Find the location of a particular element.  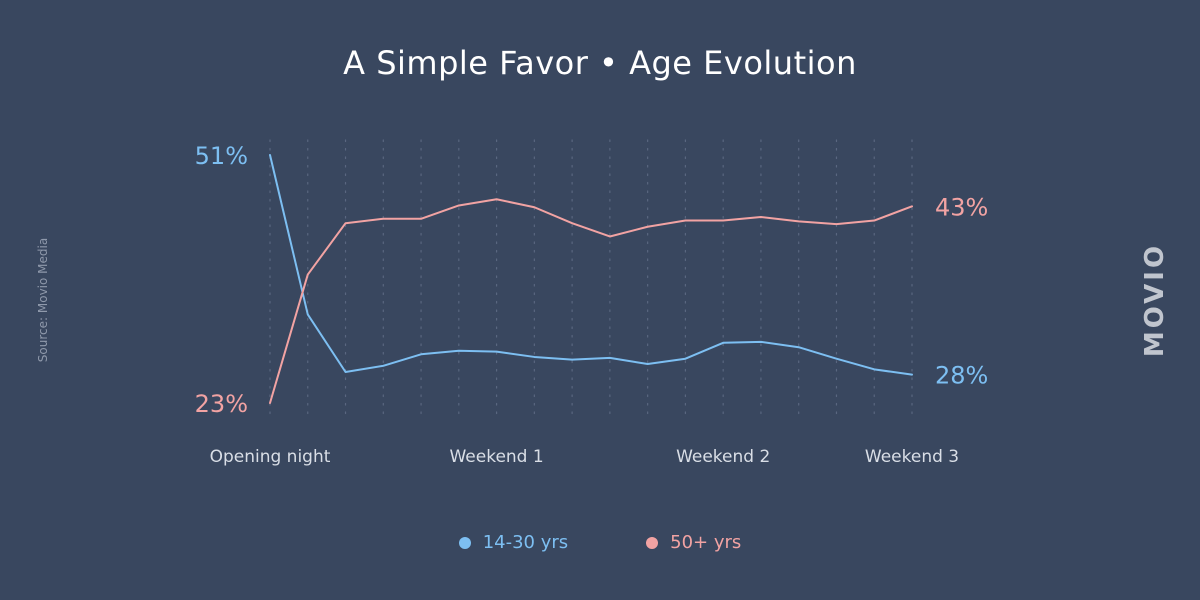

legend-dot-old-icon is located at coordinates (652, 542).